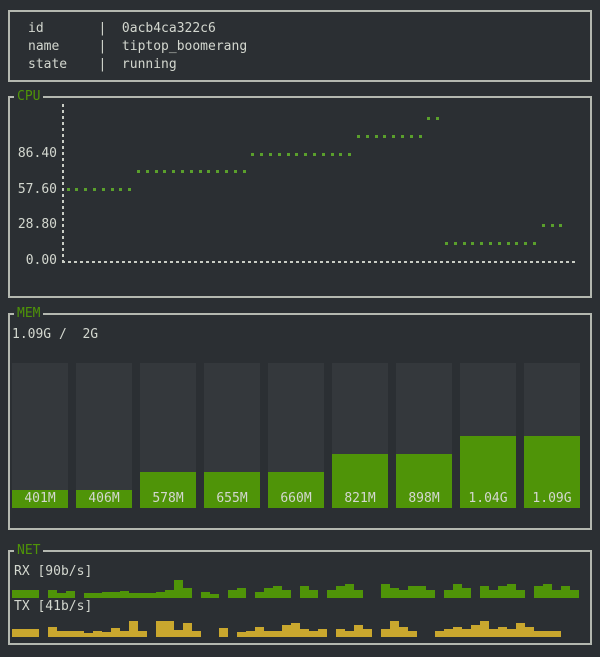 The width and height of the screenshot is (600, 657). What do you see at coordinates (552, 498) in the screenshot?
I see `mem-bar-value-label: 1.09G` at bounding box center [552, 498].